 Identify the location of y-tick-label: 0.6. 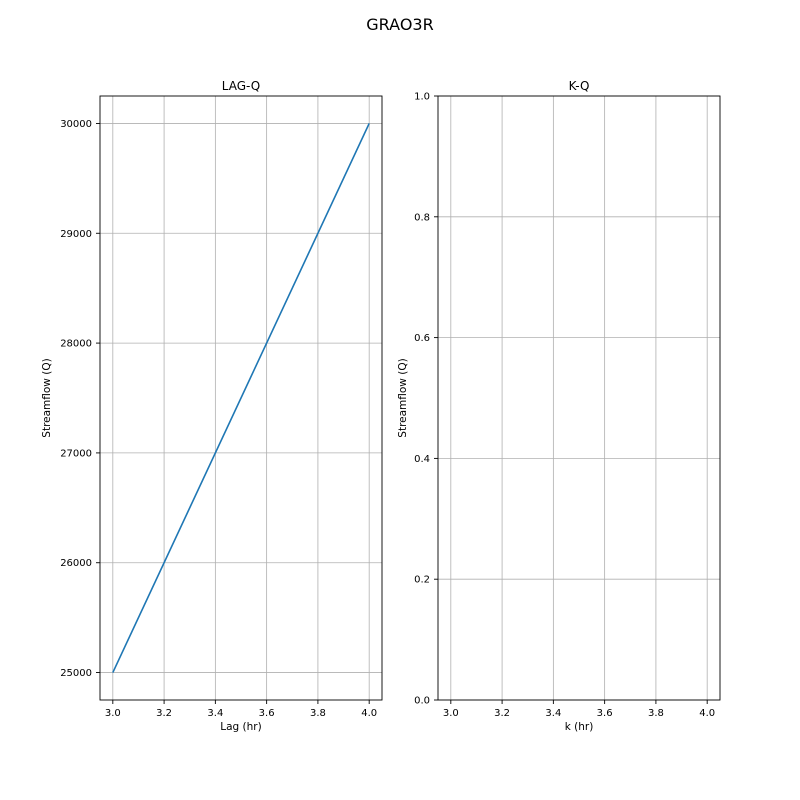
(422, 338).